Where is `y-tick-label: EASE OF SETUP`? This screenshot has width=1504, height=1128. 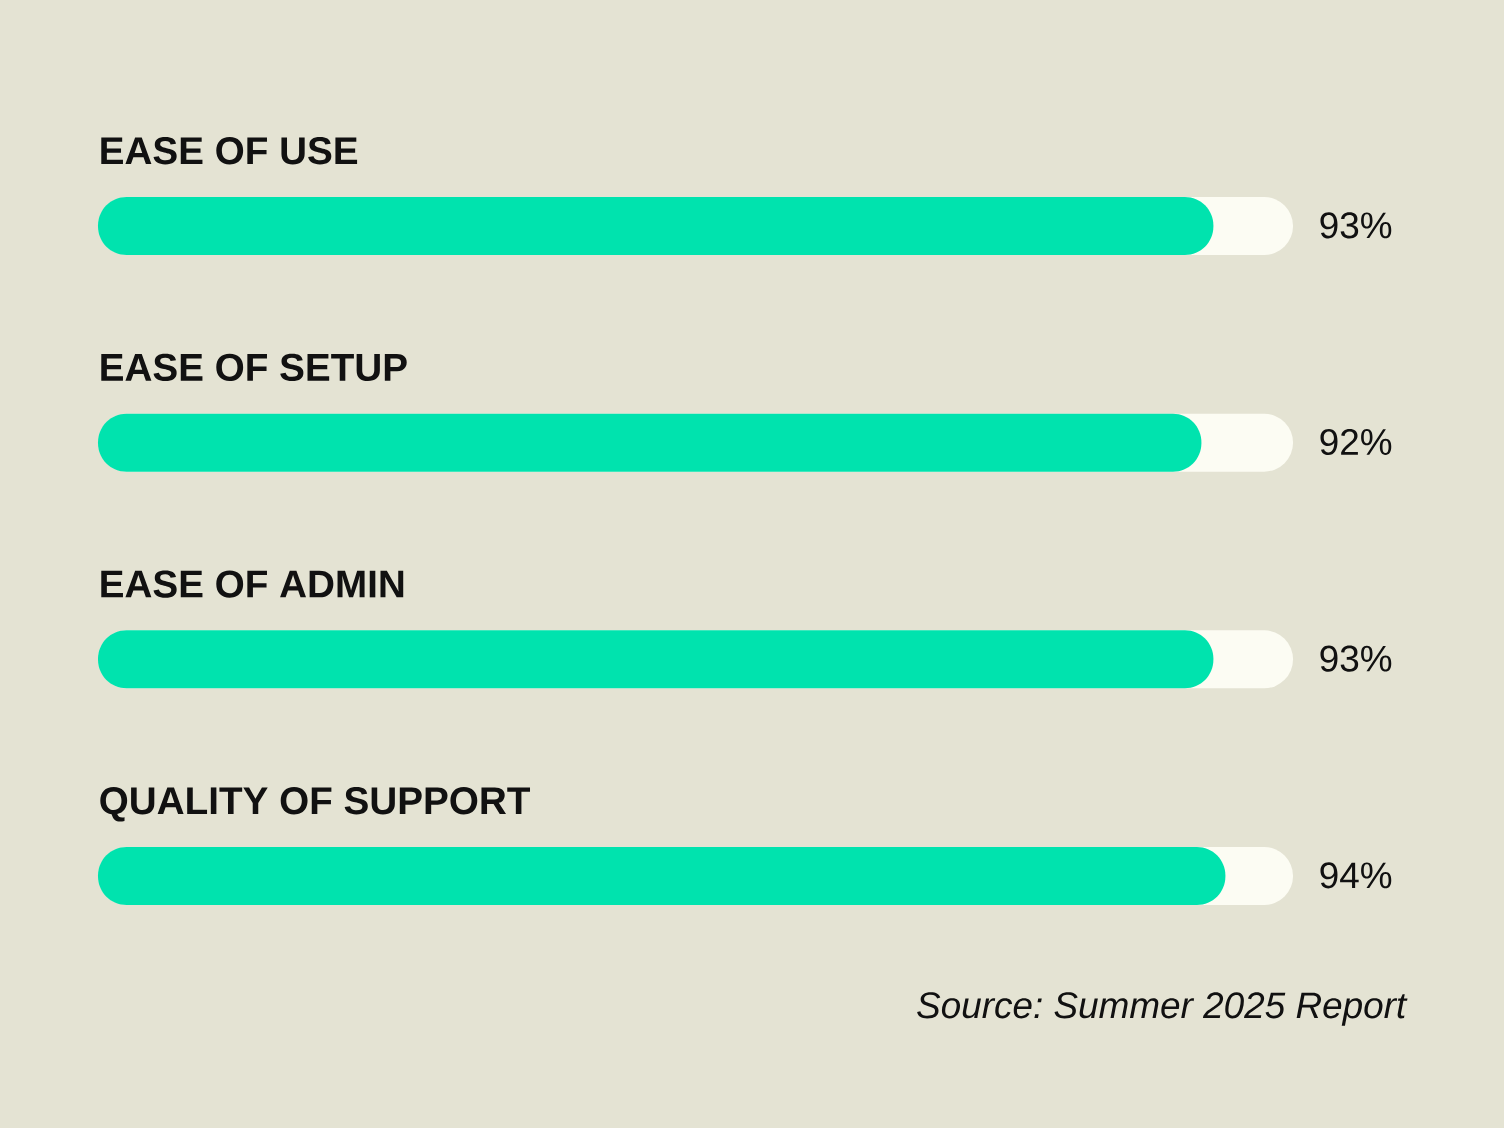
y-tick-label: EASE OF SETUP is located at coordinates (254, 367).